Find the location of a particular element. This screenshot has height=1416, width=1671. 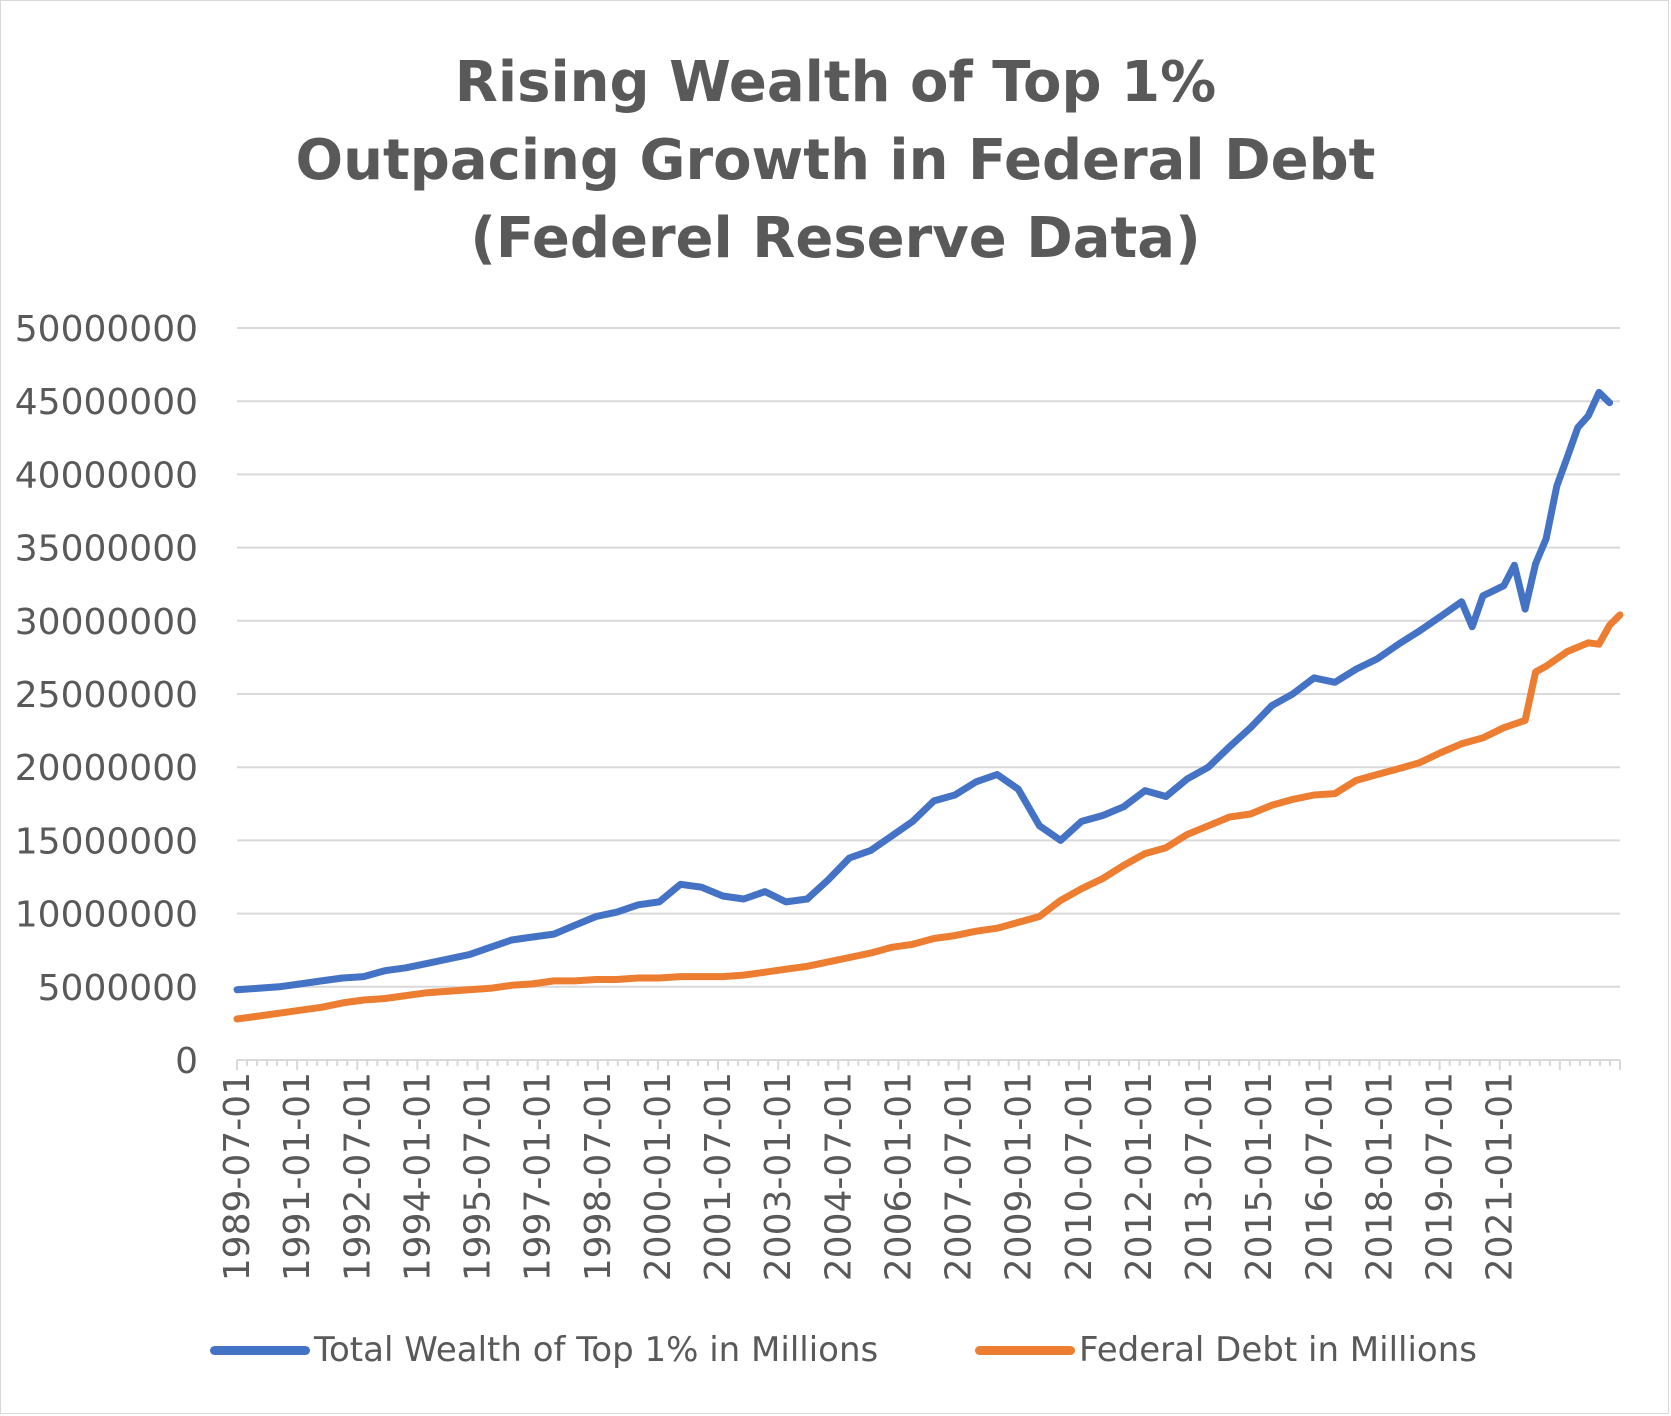

y-tick-label: 0 is located at coordinates (186, 1061).